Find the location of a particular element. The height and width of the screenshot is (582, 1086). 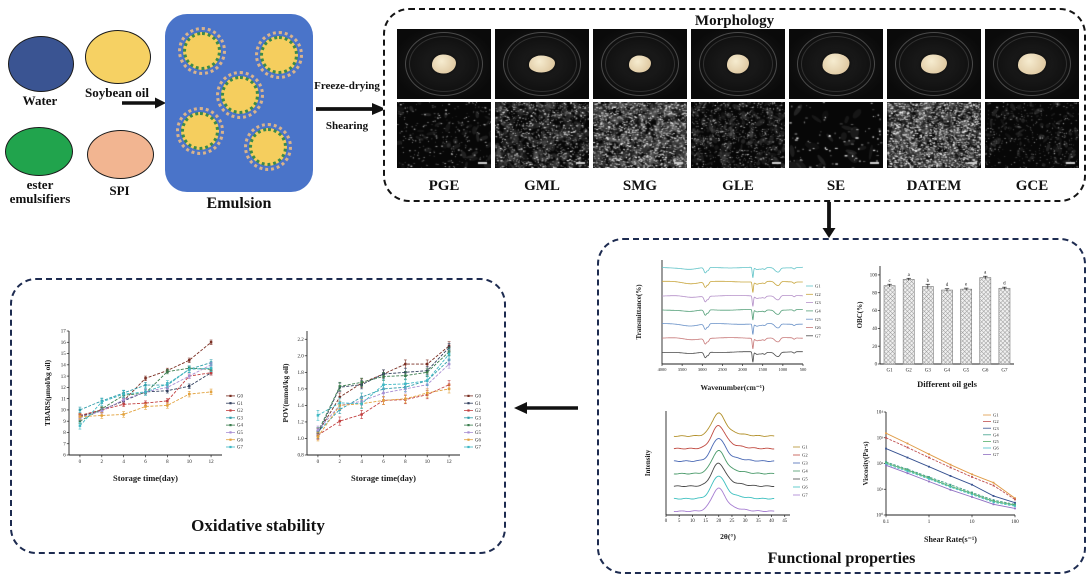

svg-text: 0 is located at coordinates (876, 365).